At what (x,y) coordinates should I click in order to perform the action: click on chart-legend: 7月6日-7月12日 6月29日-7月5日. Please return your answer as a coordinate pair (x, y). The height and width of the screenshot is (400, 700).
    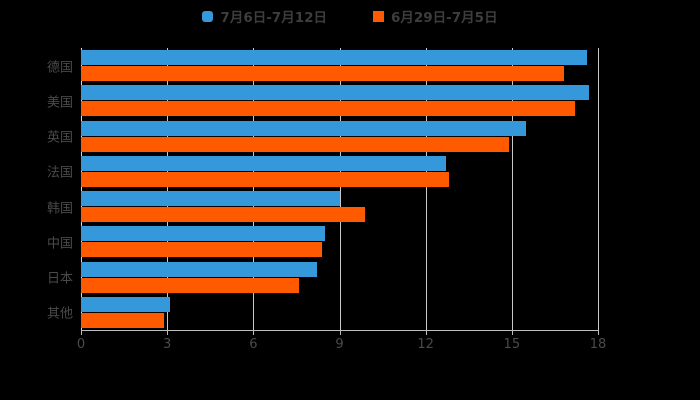
    Looking at the image, I should click on (350, 16).